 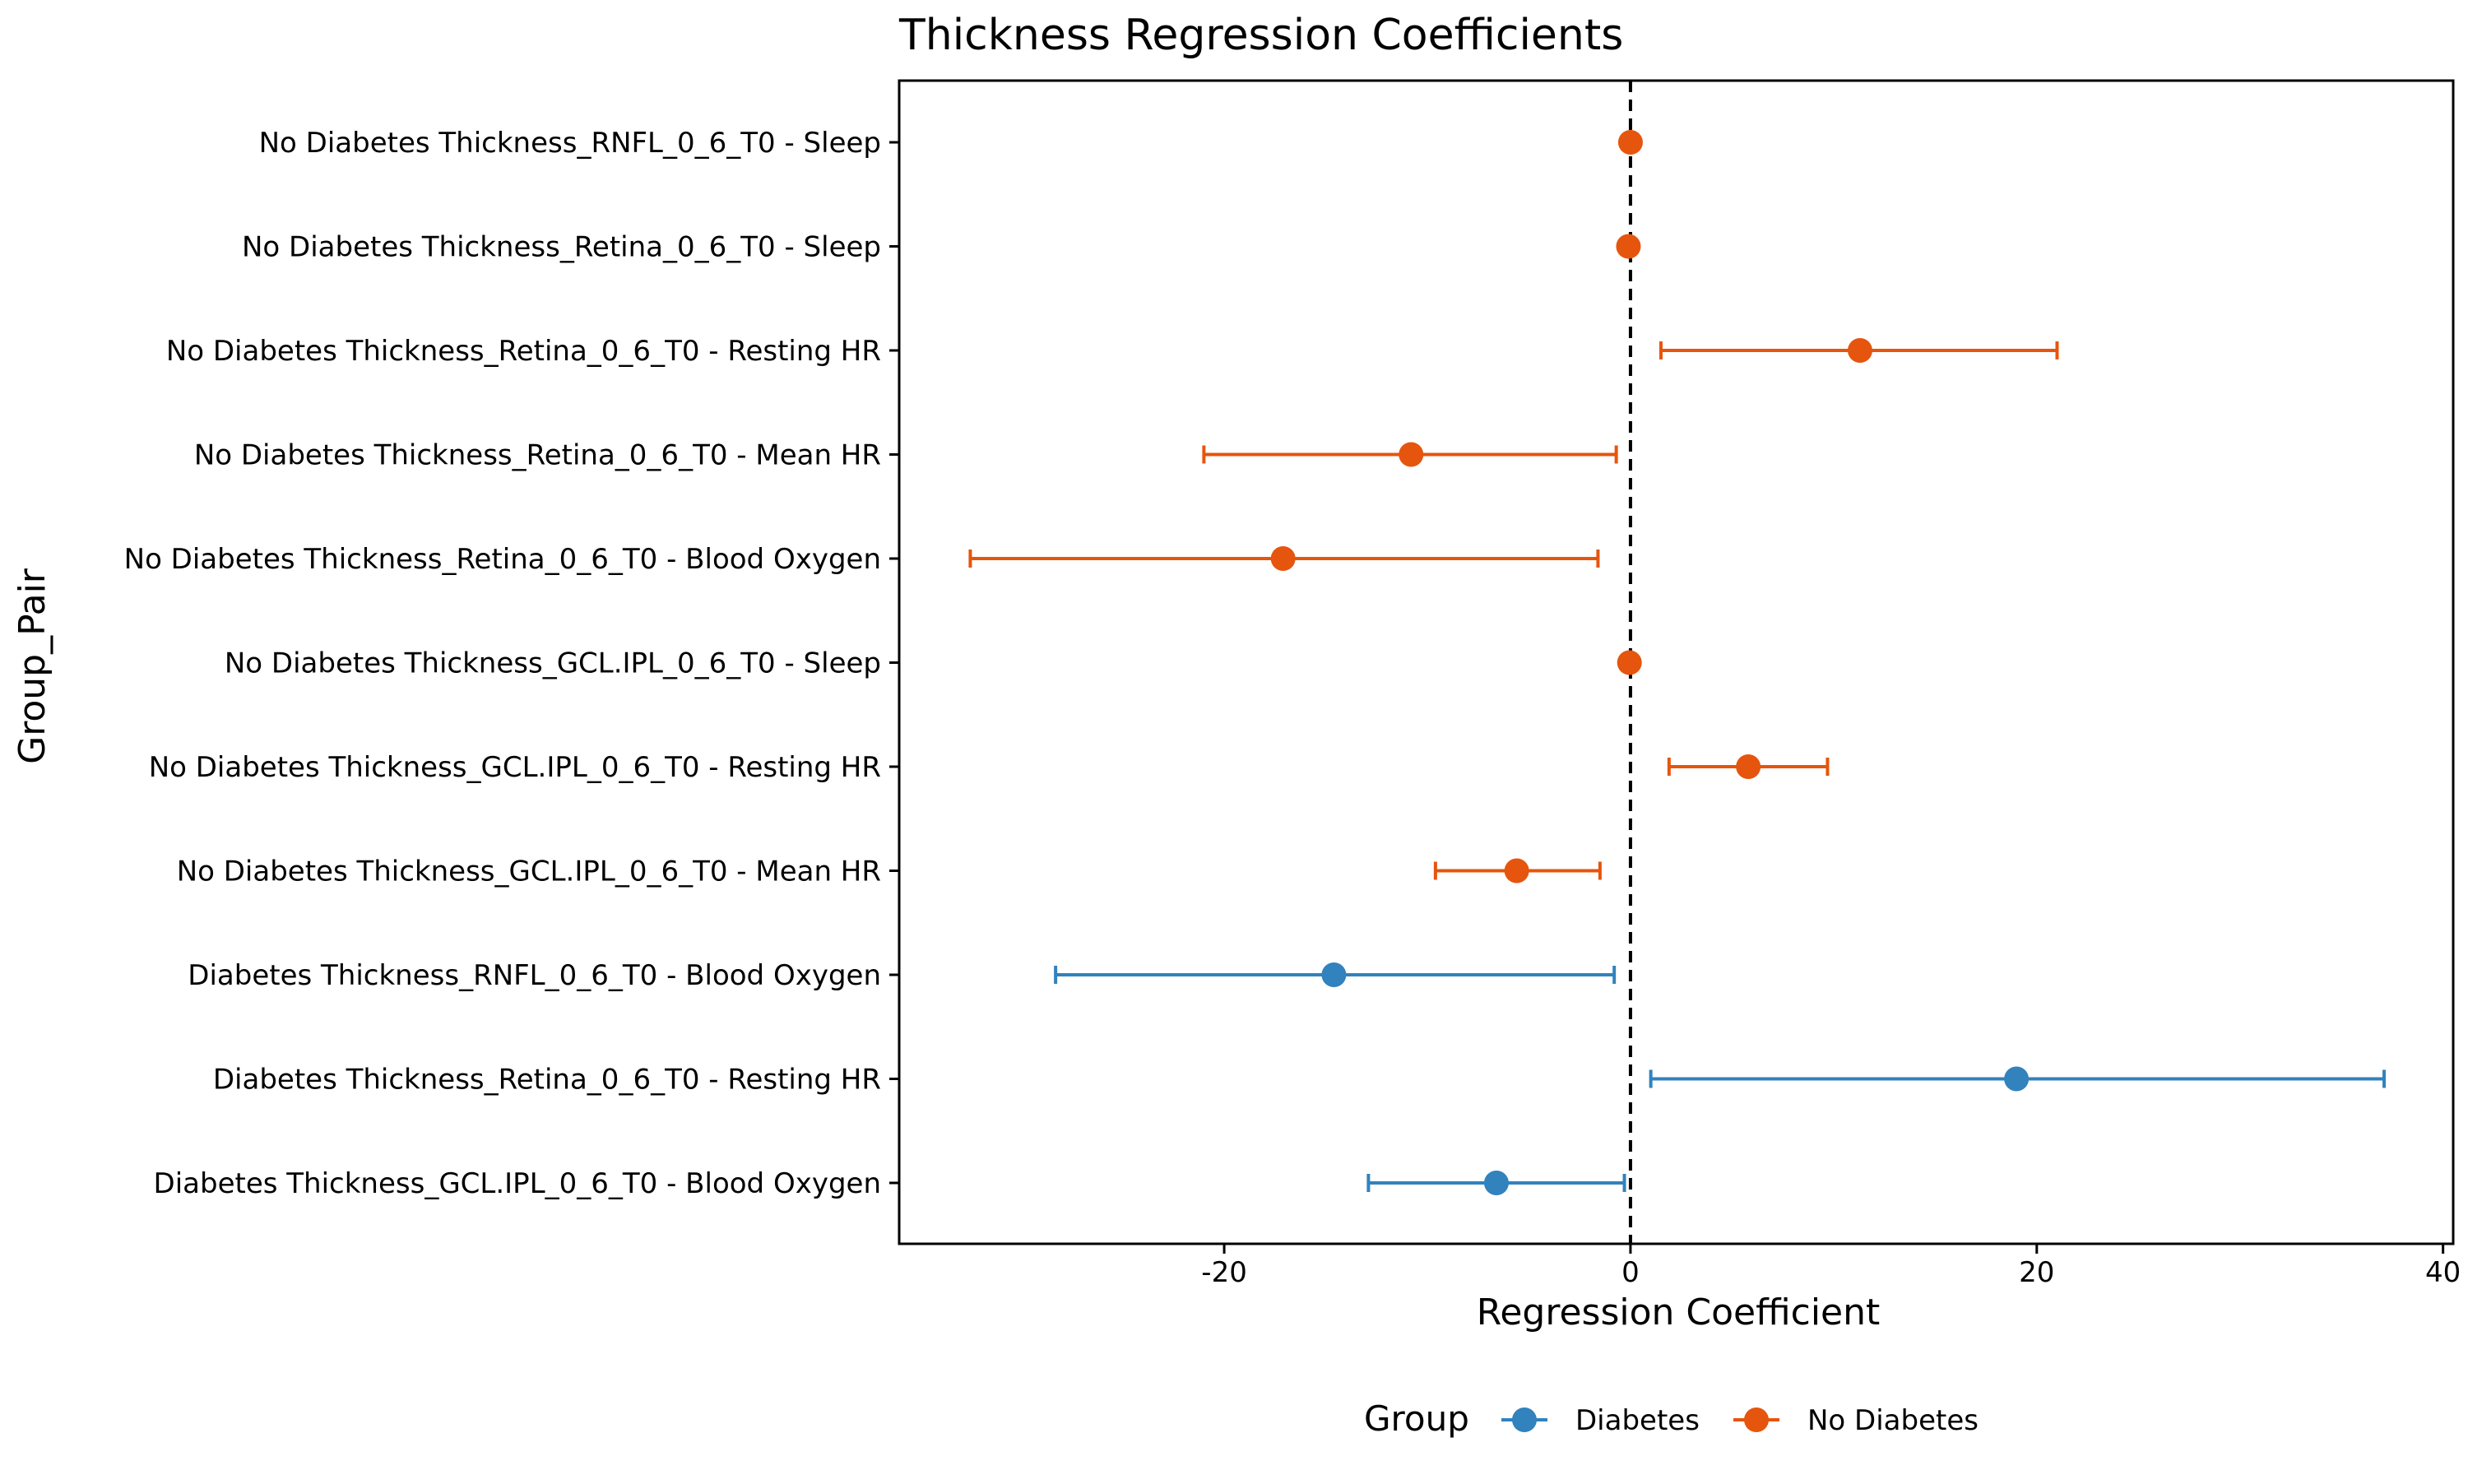 I want to click on x-tick-label: 0, so click(x=1630, y=1272).